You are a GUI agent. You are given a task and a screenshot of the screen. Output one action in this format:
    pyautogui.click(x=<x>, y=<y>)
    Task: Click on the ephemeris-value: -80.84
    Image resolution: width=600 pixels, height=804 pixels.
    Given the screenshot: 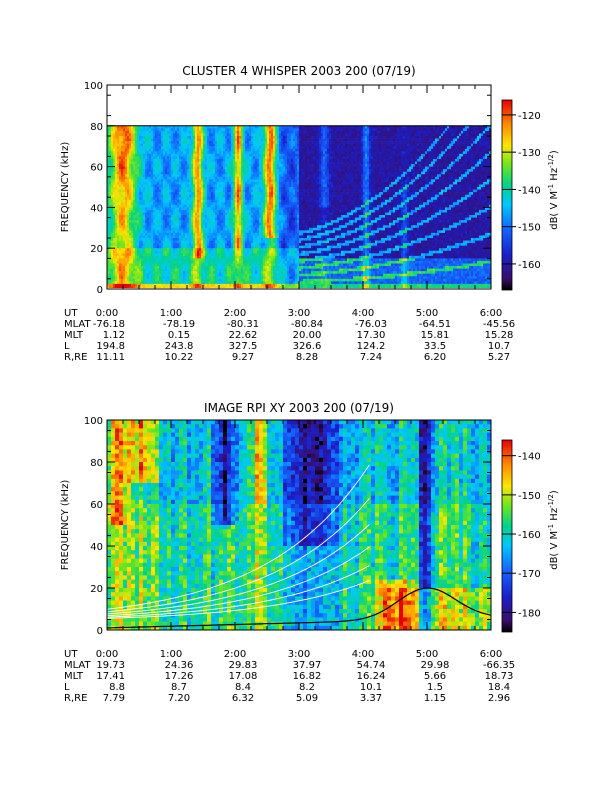 What is the action you would take?
    pyautogui.click(x=307, y=324)
    